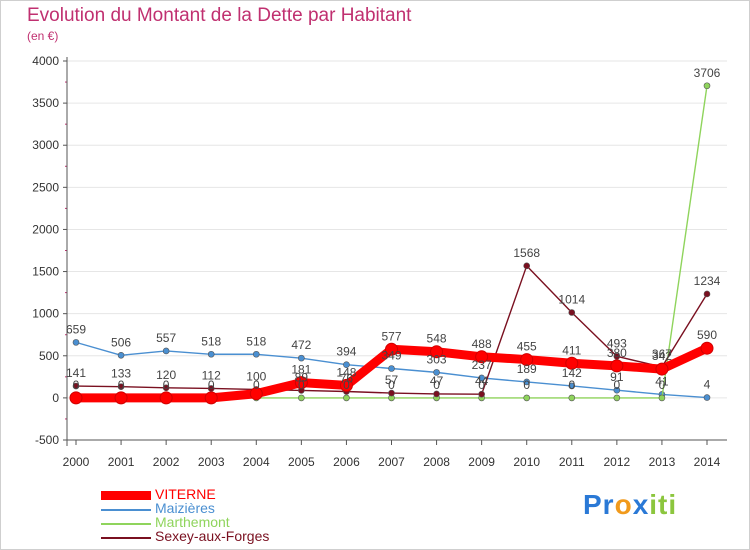  What do you see at coordinates (482, 344) in the screenshot?
I see `data-label: 488` at bounding box center [482, 344].